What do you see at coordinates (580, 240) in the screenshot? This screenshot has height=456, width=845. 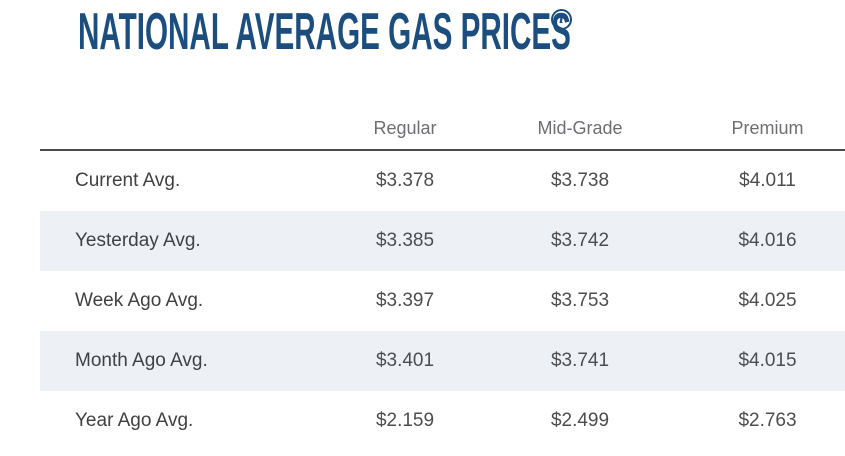 I see `cell-midgrade: $3.742` at bounding box center [580, 240].